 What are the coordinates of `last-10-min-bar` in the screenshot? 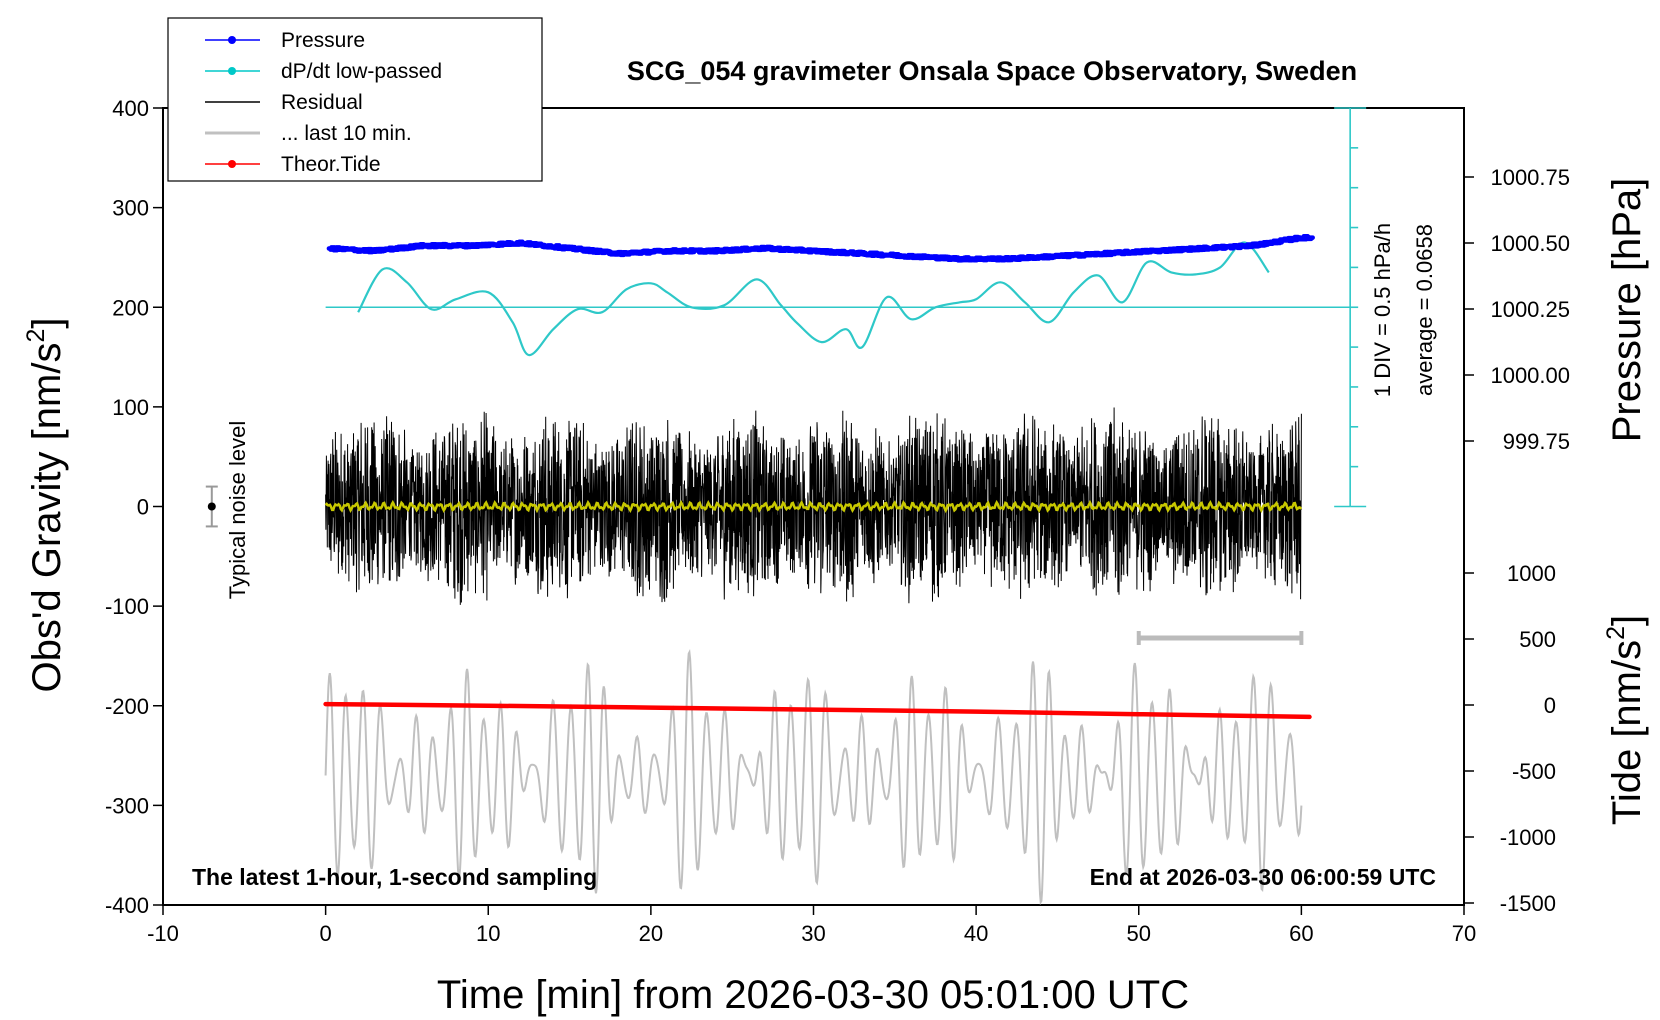 It's located at (1220, 638).